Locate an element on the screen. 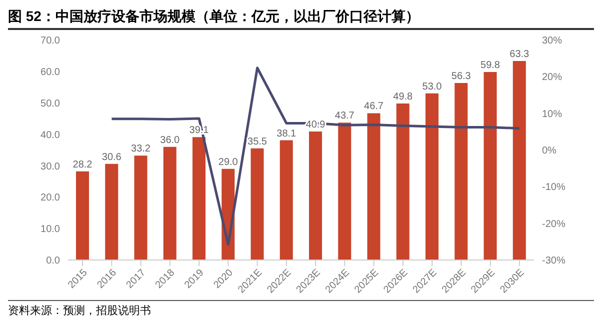 The height and width of the screenshot is (331, 602). data-label: 30.6 is located at coordinates (112, 157).